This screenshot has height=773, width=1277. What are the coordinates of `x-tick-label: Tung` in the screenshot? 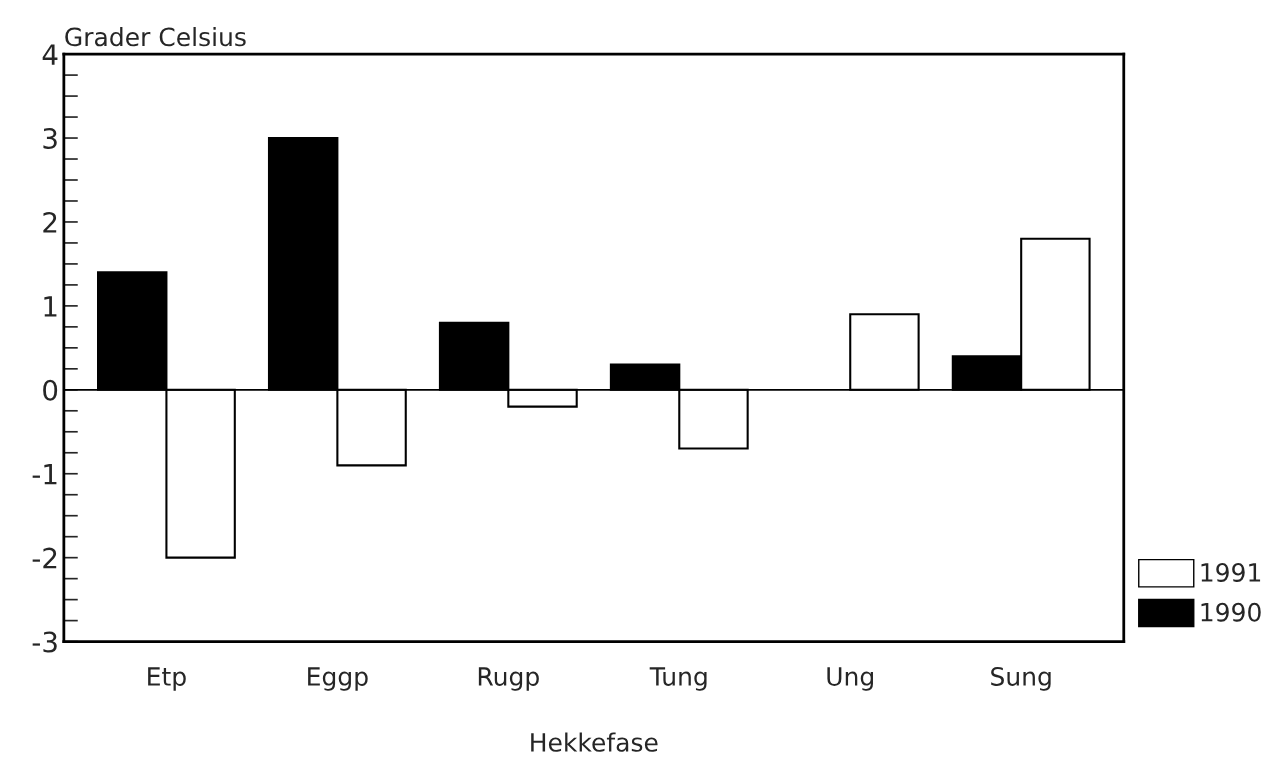 It's located at (678, 679).